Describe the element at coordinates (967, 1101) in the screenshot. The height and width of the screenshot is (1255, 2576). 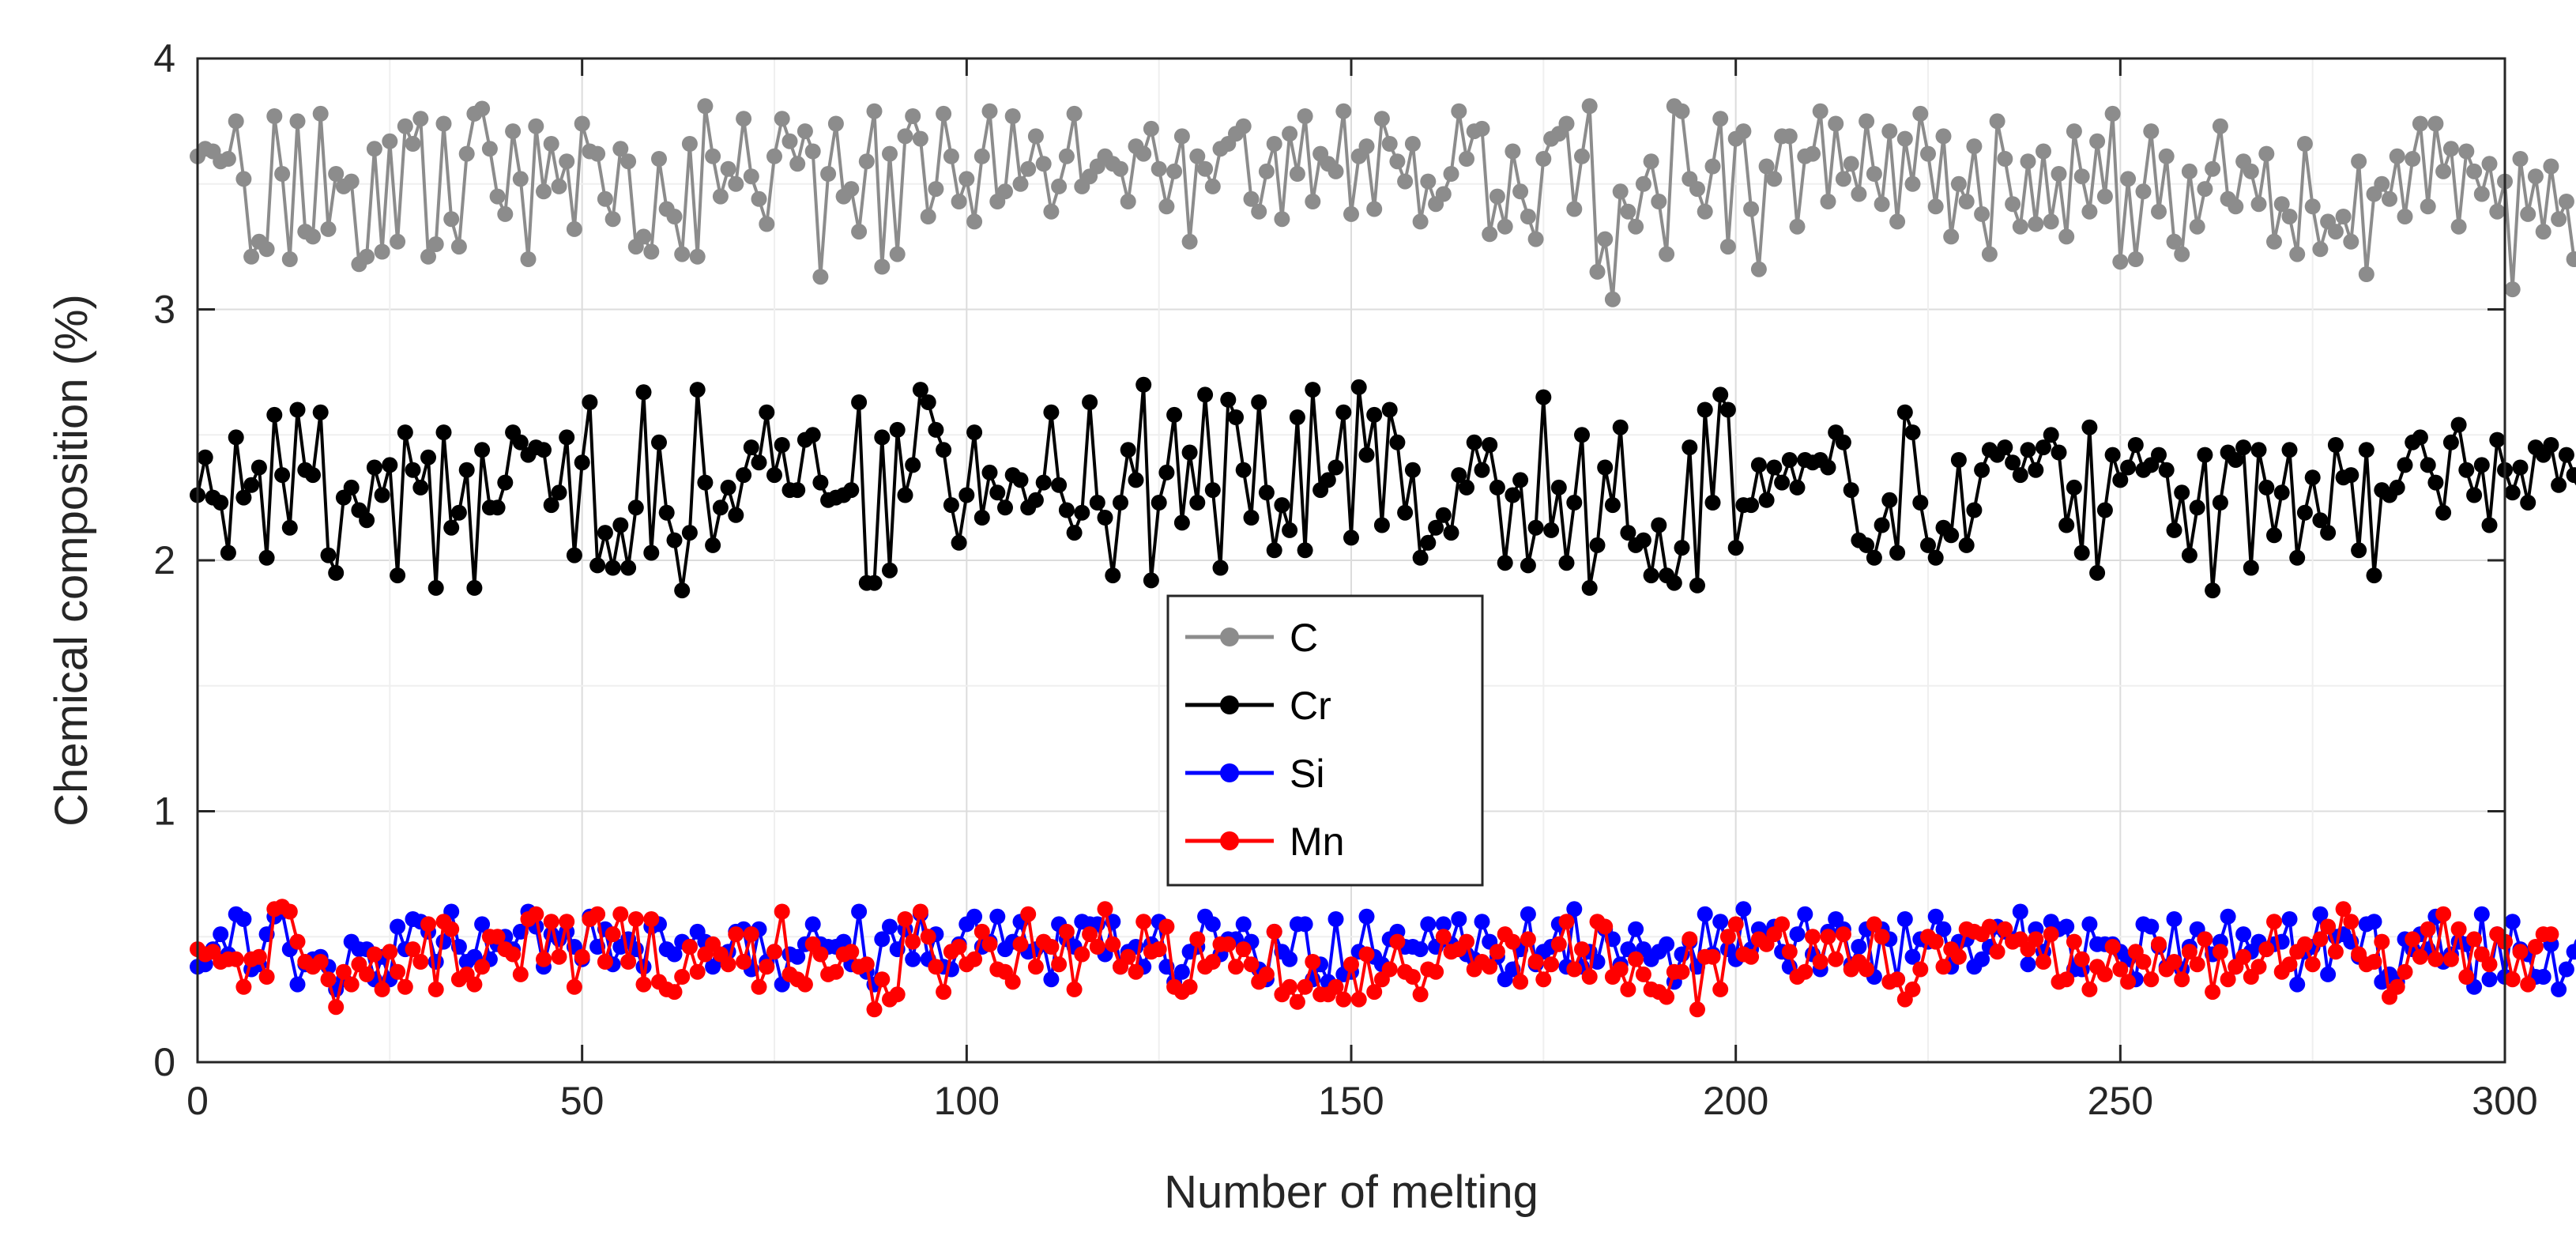
I see `x-tick-label: 100` at that location.